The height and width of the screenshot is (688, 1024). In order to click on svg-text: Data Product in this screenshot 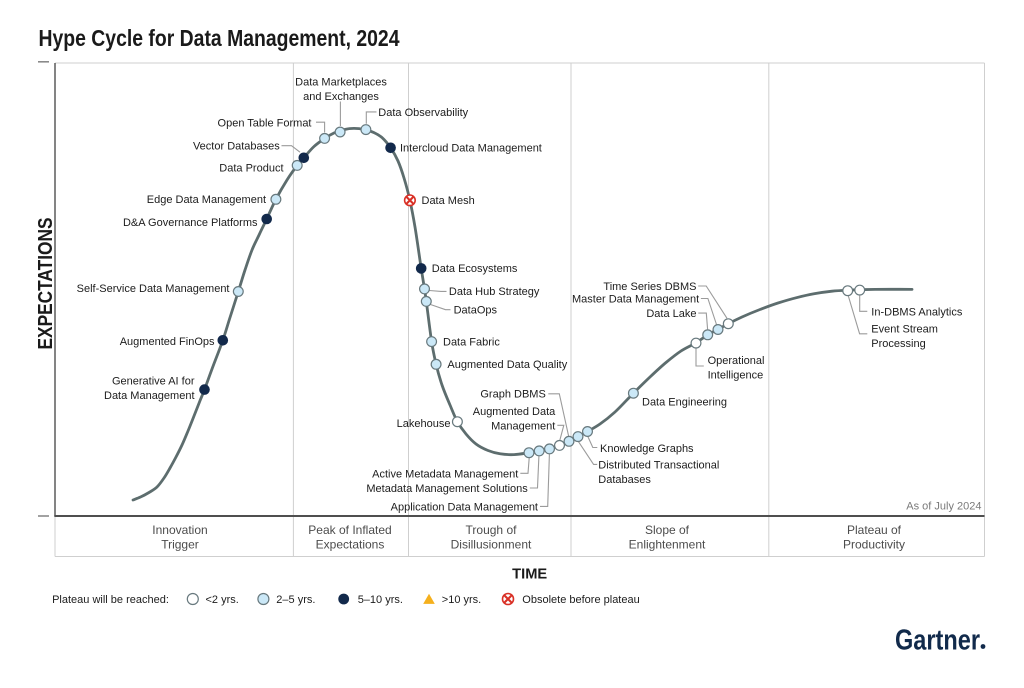, I will do `click(251, 168)`.